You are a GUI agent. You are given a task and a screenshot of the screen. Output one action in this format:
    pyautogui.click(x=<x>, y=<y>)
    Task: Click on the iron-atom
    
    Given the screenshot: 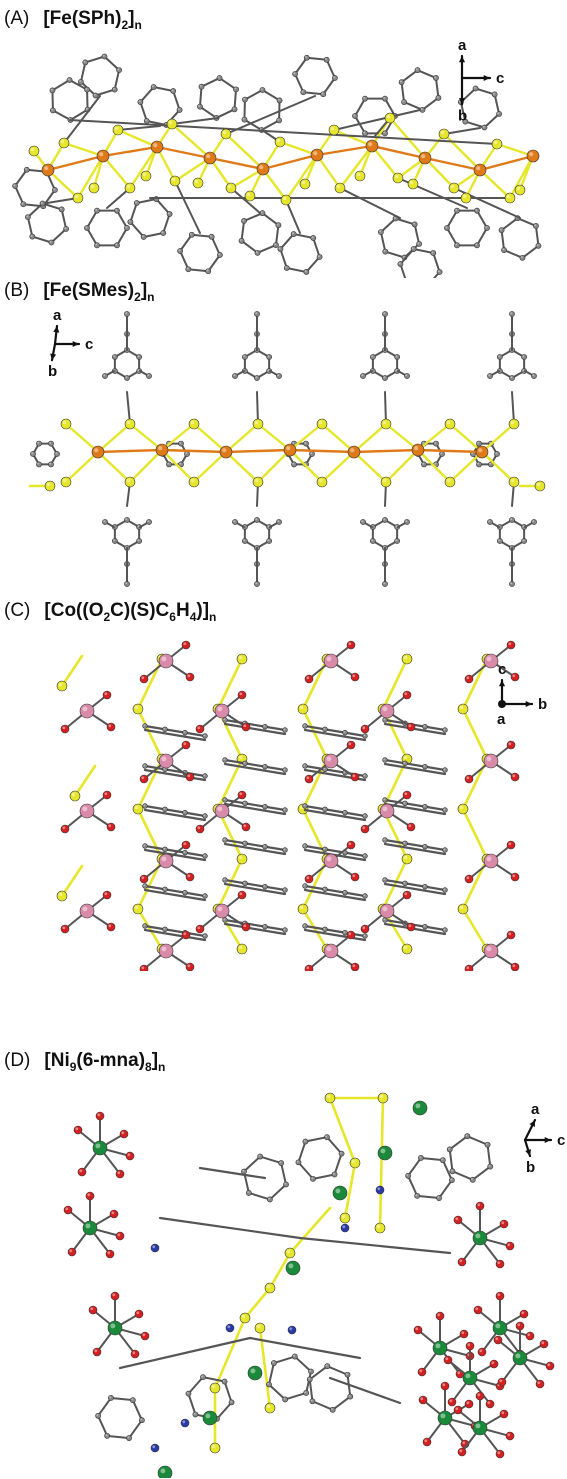 What is the action you would take?
    pyautogui.click(x=425, y=158)
    